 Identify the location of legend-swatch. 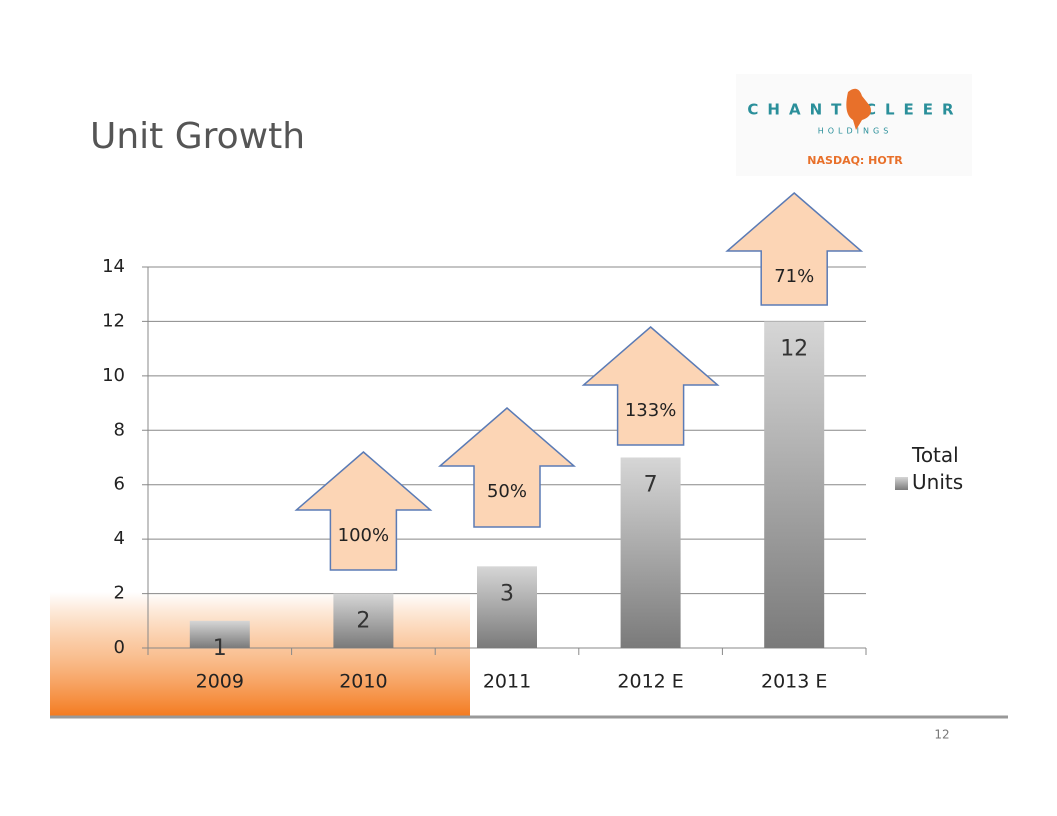
(901, 483).